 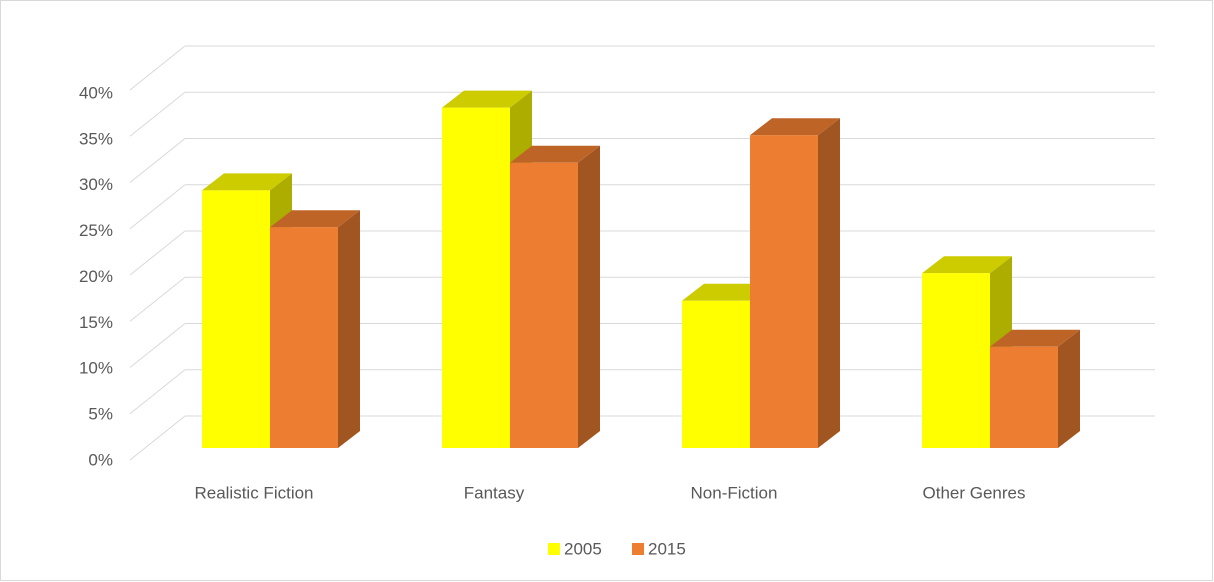 What do you see at coordinates (96, 322) in the screenshot?
I see `y-tick-label: 15%` at bounding box center [96, 322].